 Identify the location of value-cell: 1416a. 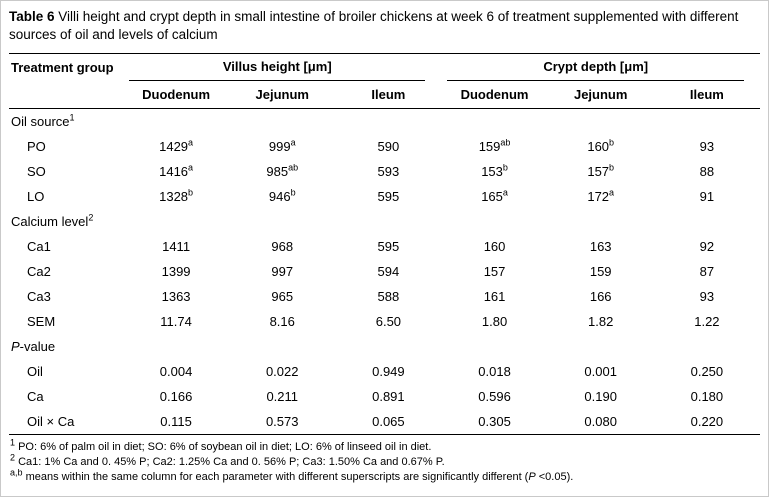
(176, 170).